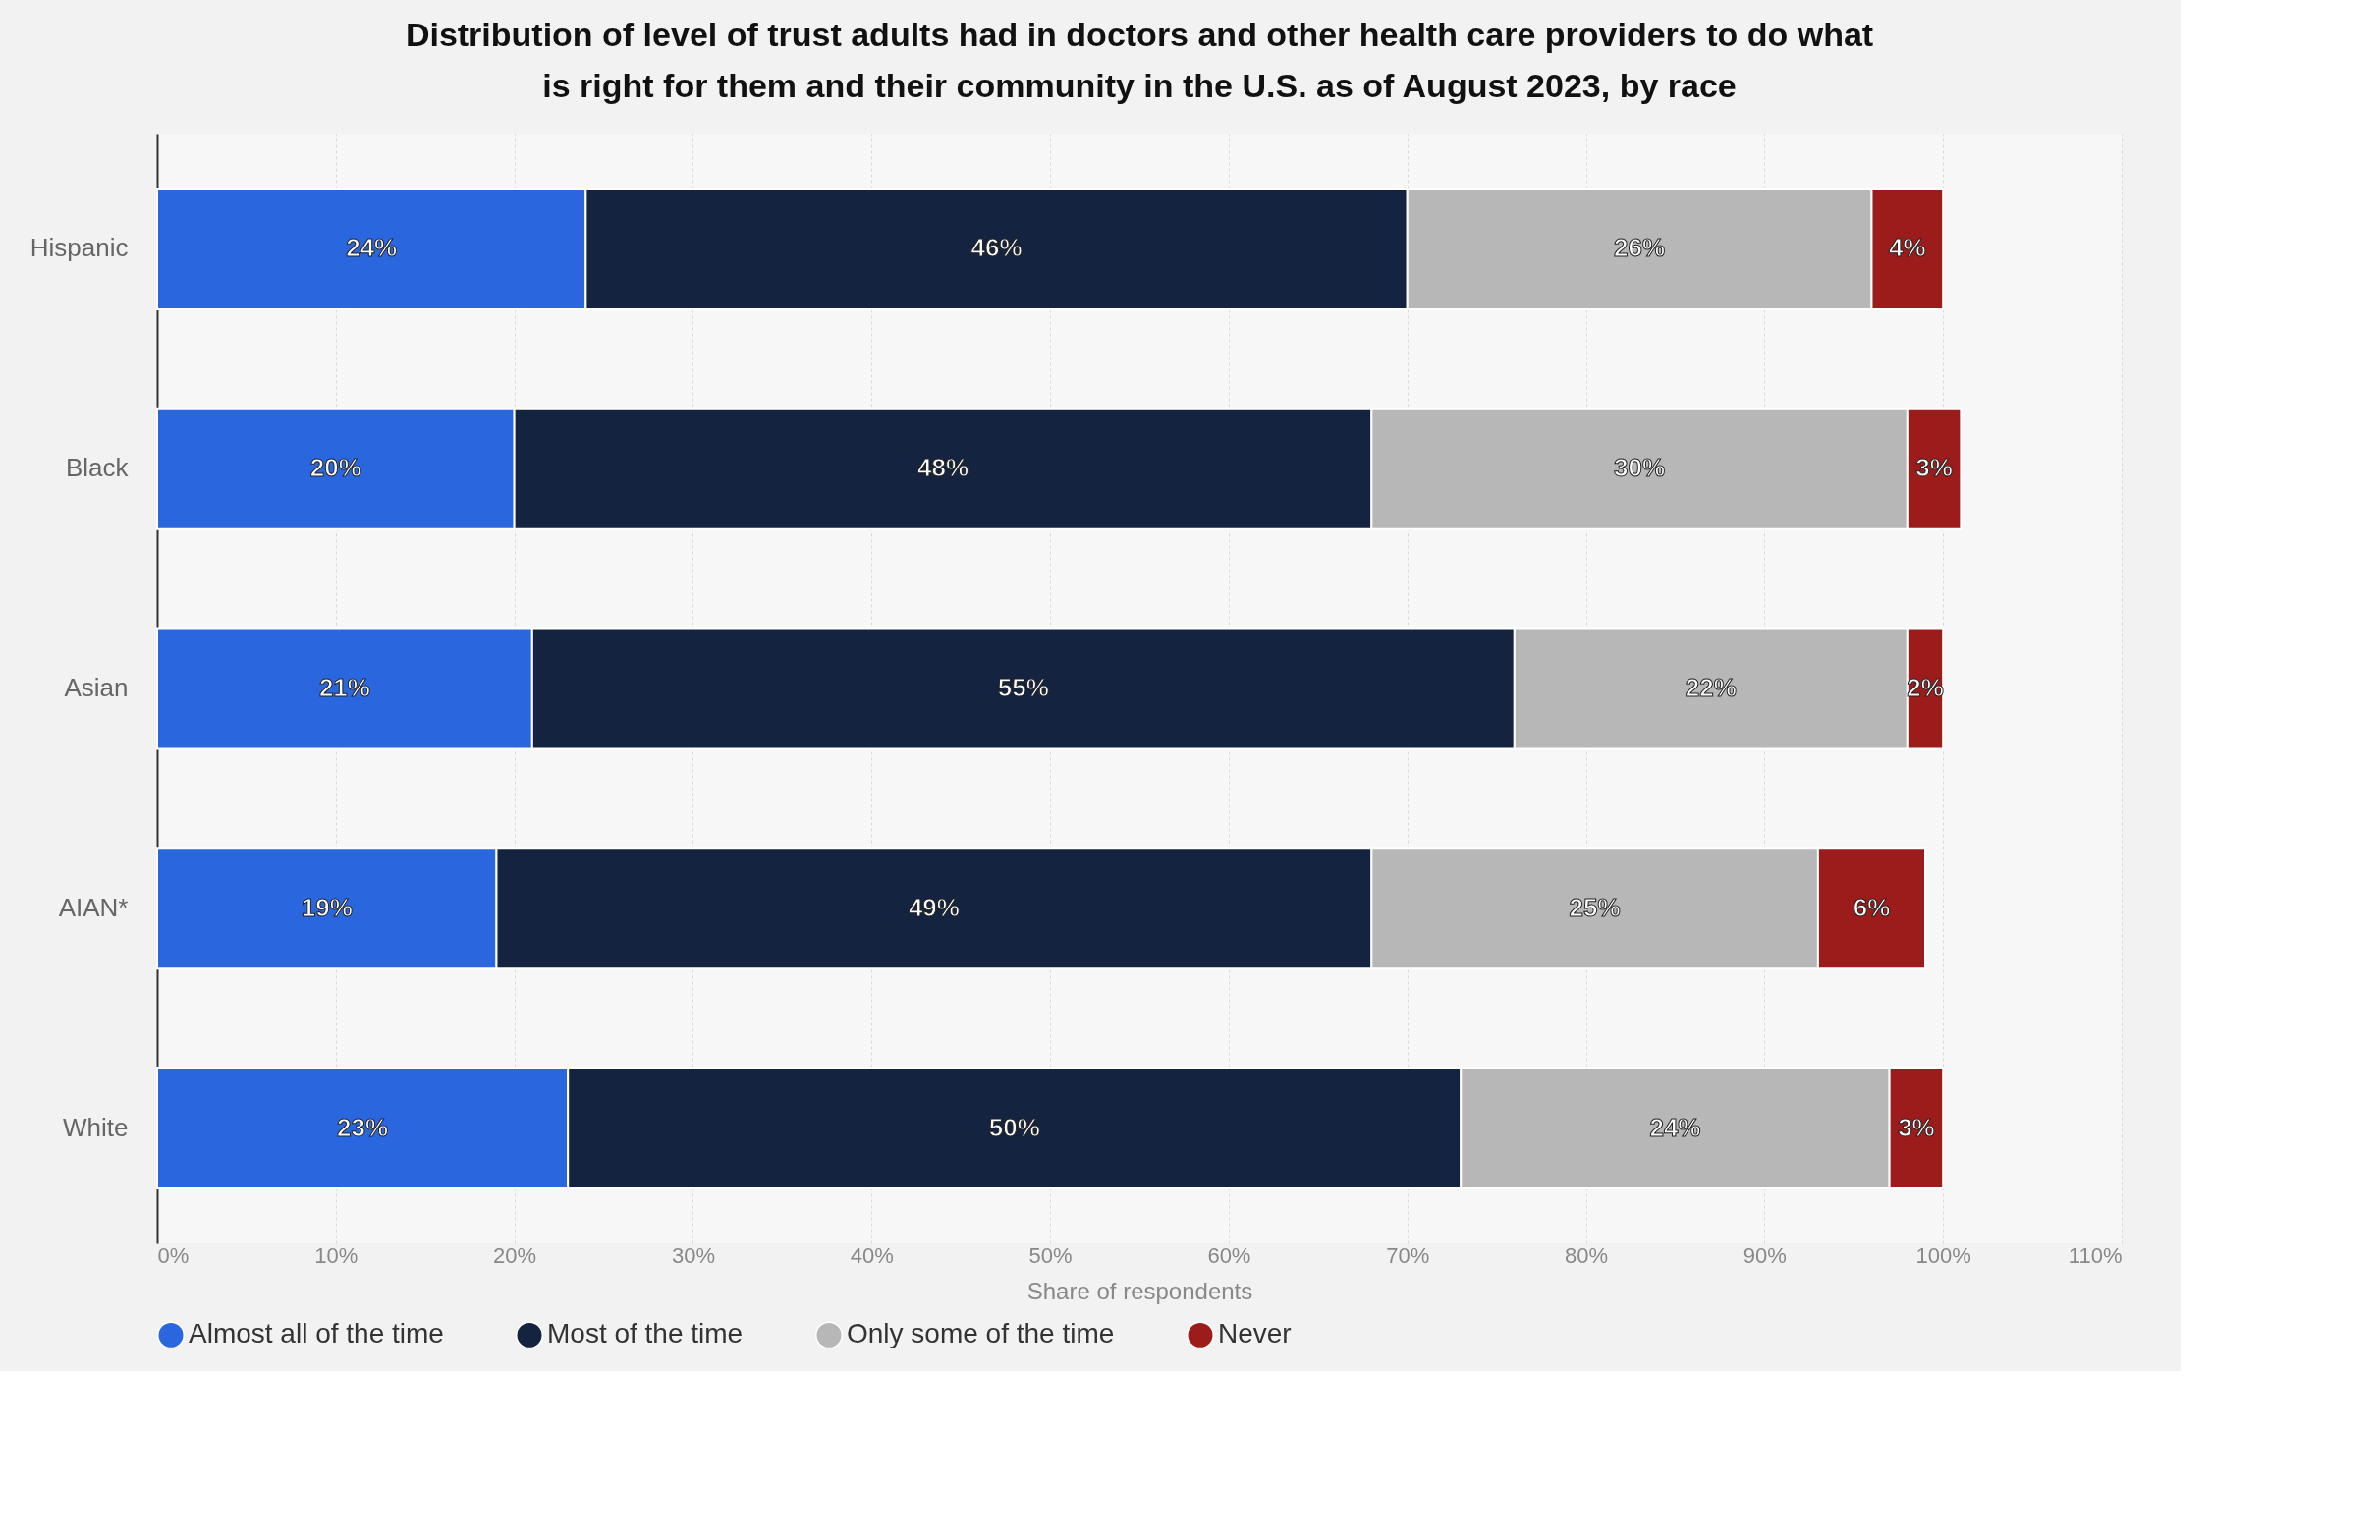  What do you see at coordinates (1943, 1255) in the screenshot?
I see `x-tick-label: 100%` at bounding box center [1943, 1255].